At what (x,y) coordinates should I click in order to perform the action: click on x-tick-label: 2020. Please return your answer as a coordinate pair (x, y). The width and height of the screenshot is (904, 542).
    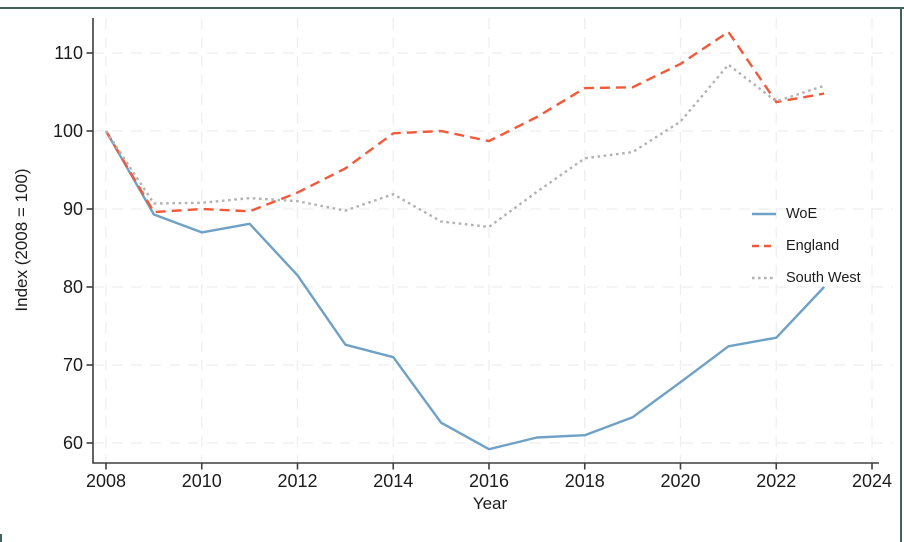
    Looking at the image, I should click on (680, 481).